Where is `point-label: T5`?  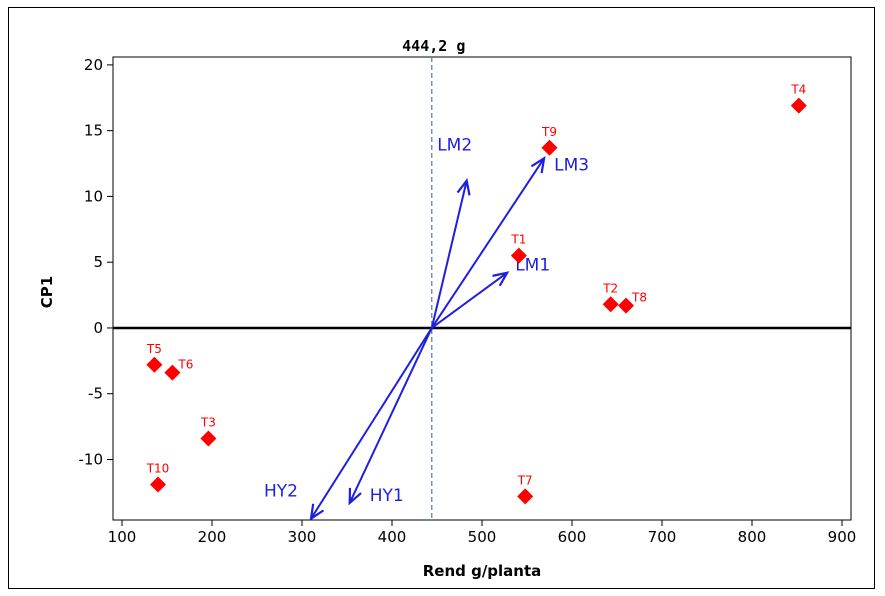 point-label: T5 is located at coordinates (154, 349).